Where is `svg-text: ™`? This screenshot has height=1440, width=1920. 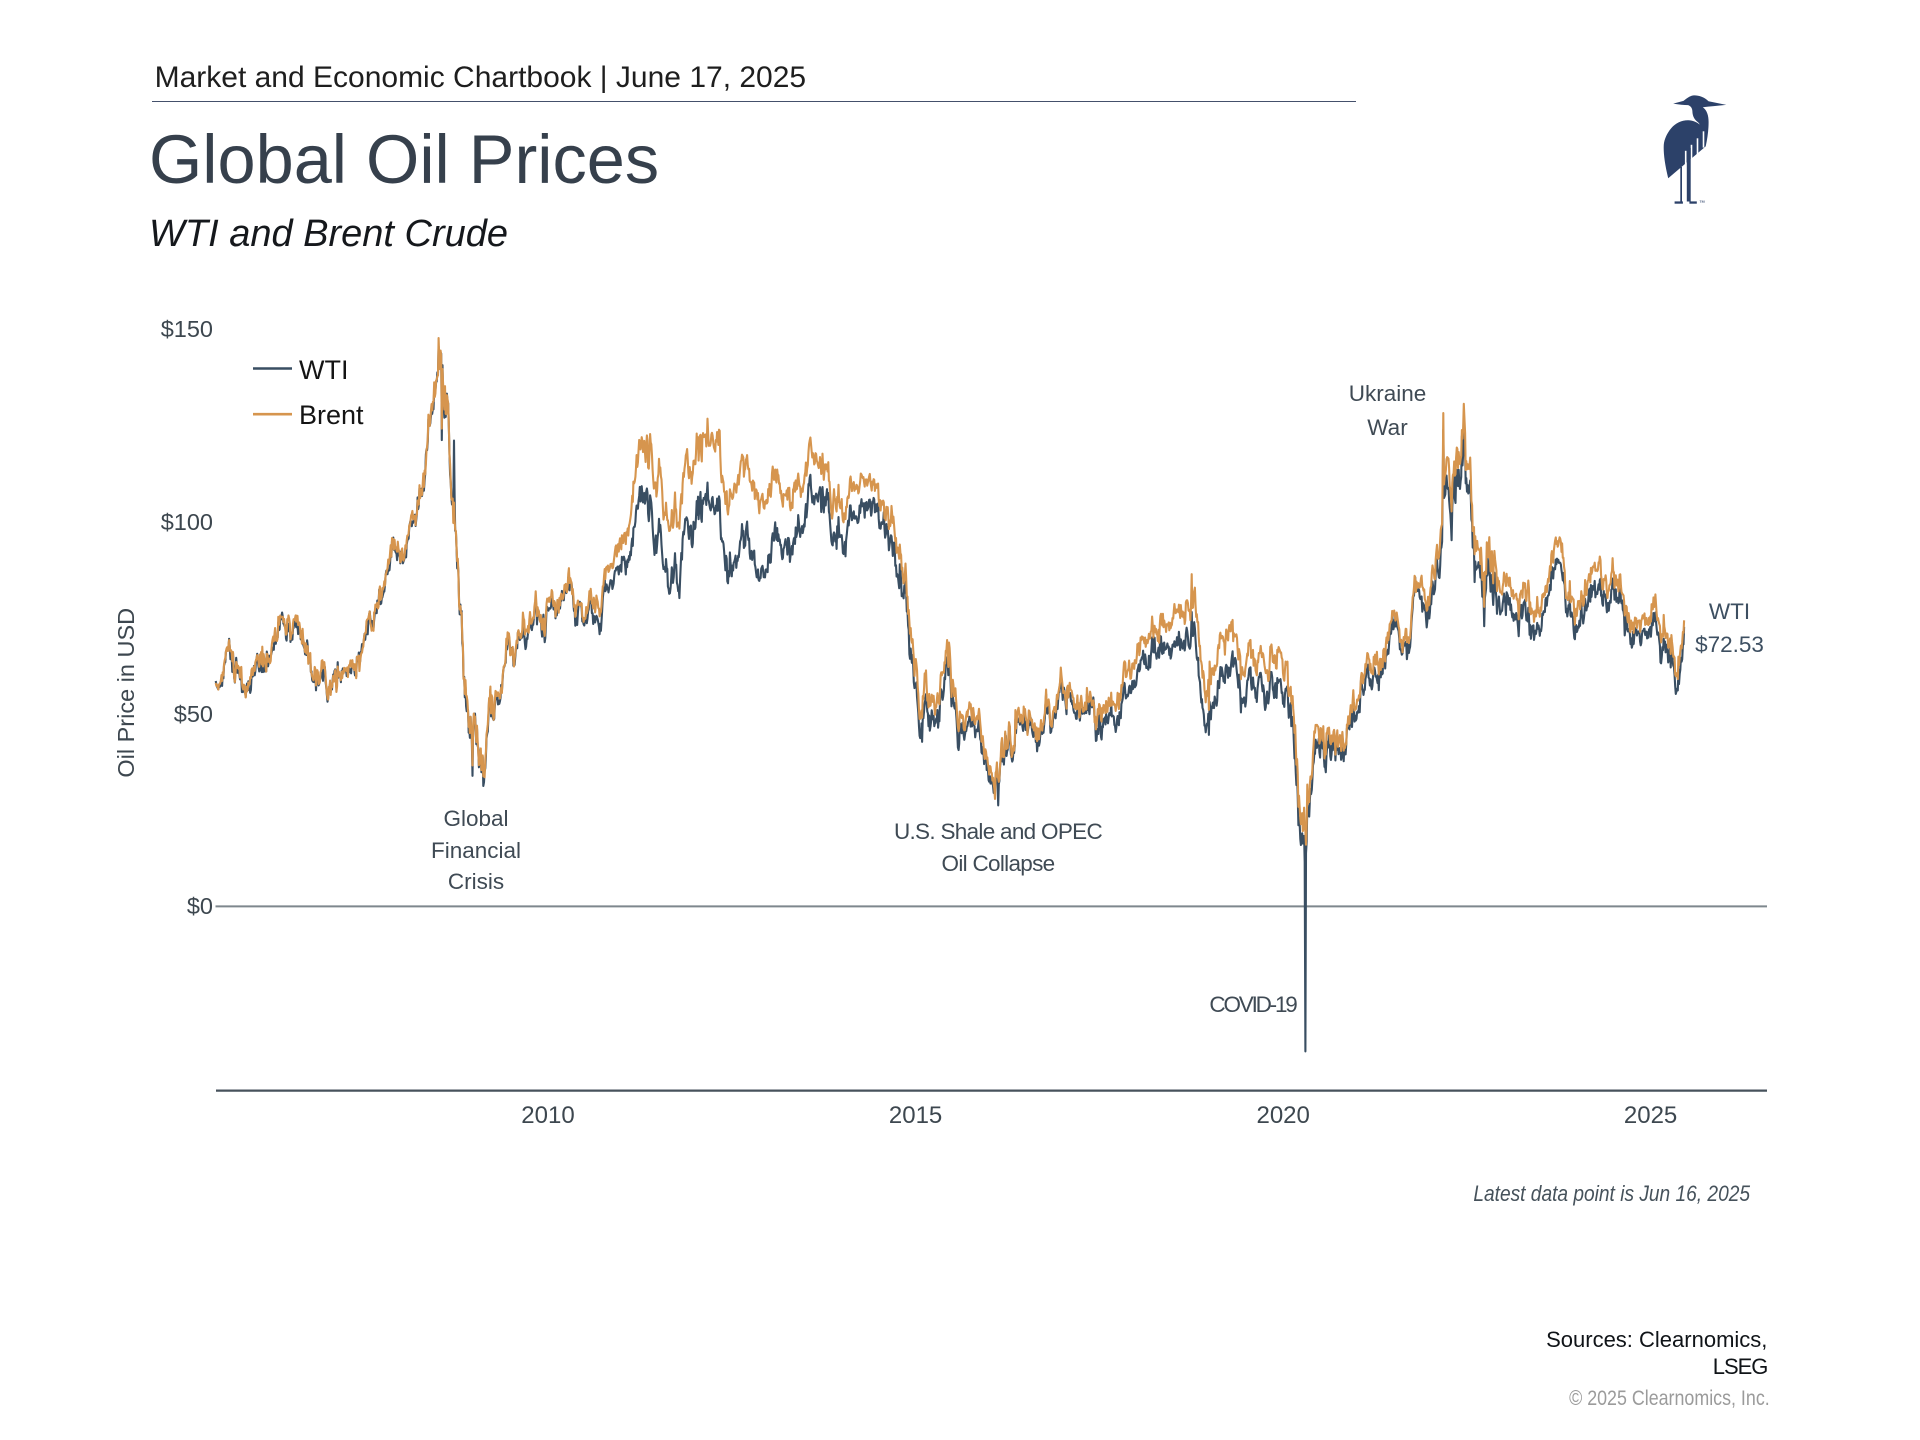
svg-text: ™ is located at coordinates (1702, 203).